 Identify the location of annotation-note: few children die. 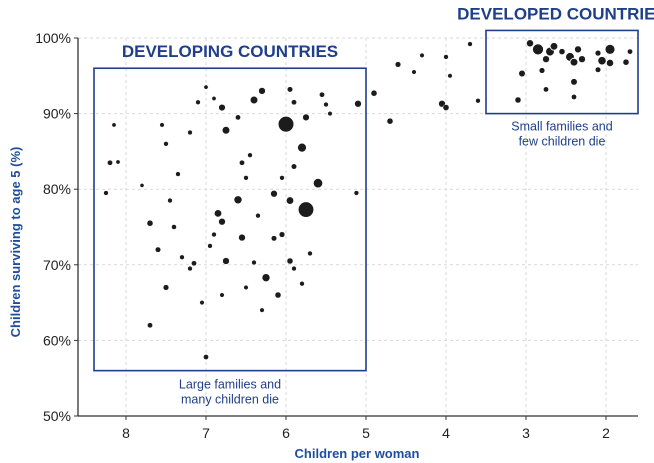
(562, 142).